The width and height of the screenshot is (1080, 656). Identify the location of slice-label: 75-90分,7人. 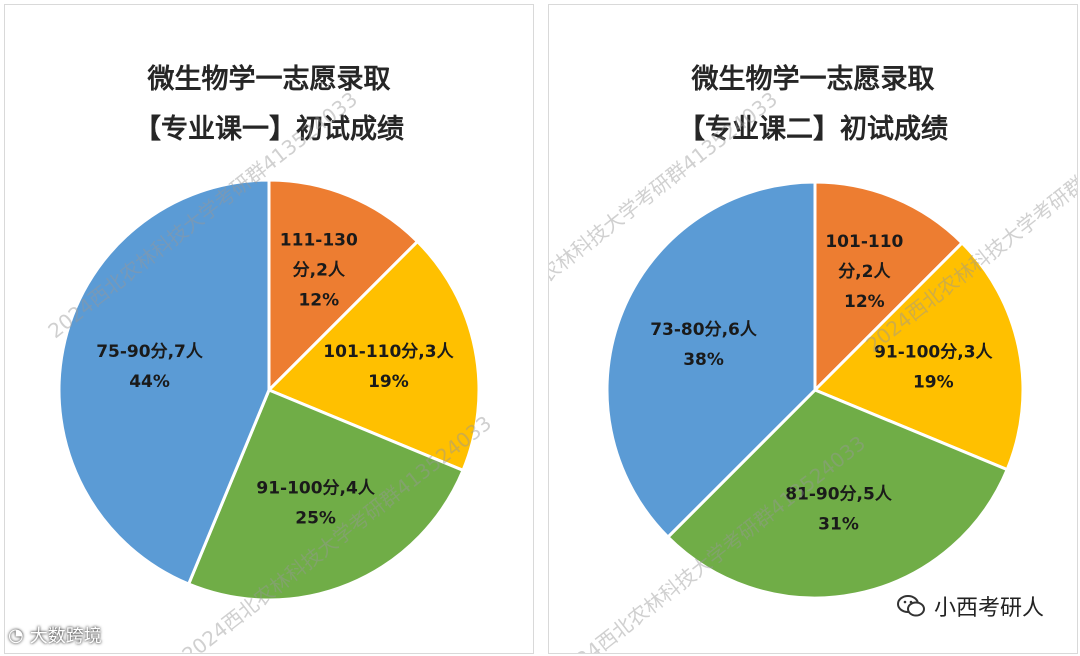
(150, 352).